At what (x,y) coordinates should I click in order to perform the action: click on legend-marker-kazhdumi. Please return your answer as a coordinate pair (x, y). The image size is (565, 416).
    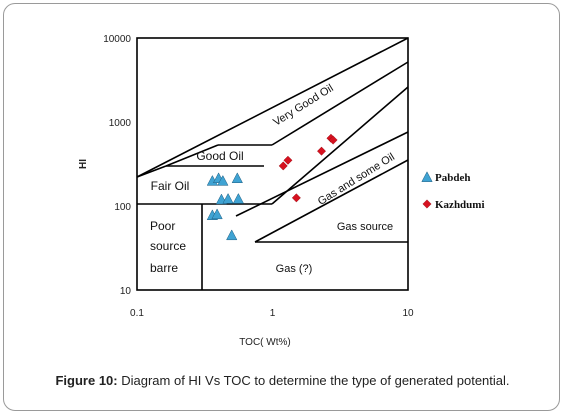
    Looking at the image, I should click on (427, 204).